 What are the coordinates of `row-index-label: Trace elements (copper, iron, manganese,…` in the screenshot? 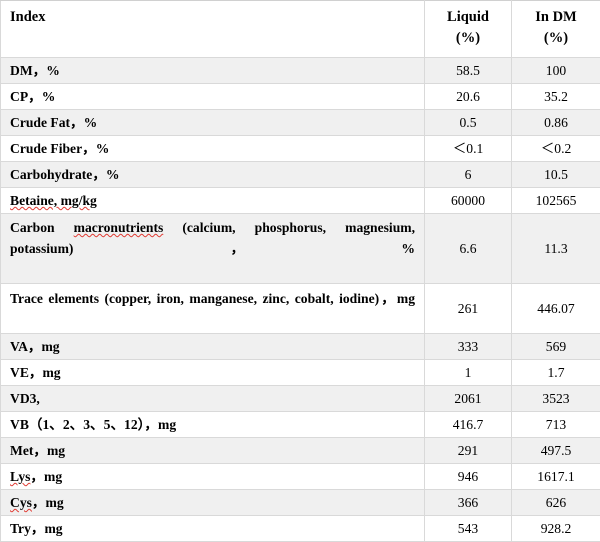 It's located at (213, 309).